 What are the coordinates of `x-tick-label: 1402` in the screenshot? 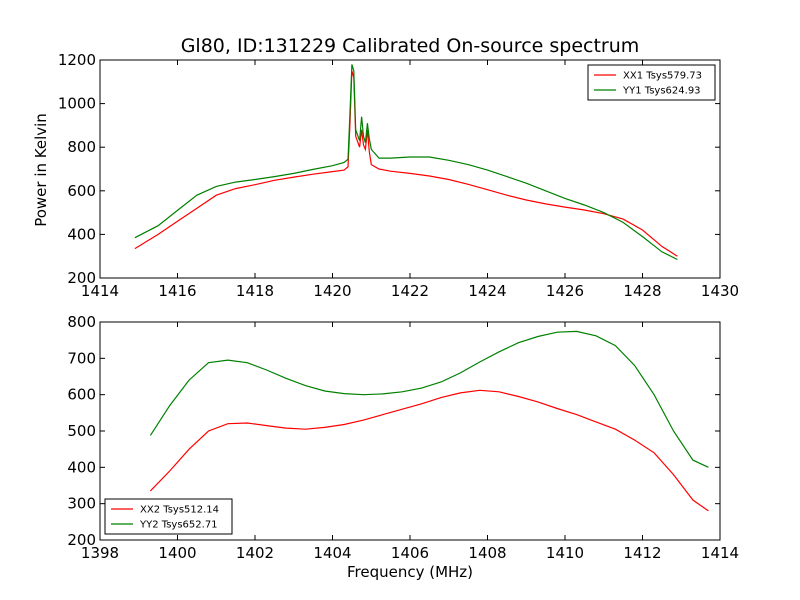 It's located at (255, 553).